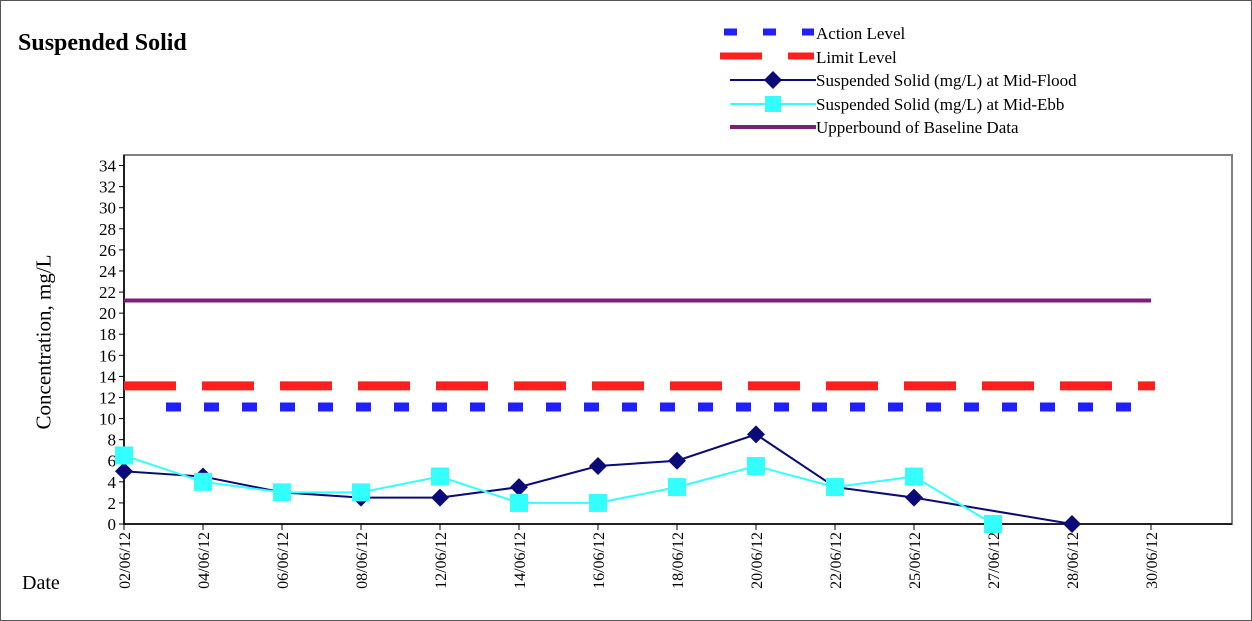 The height and width of the screenshot is (621, 1252). Describe the element at coordinates (283, 560) in the screenshot. I see `x-tick-label: 06/06/12` at that location.